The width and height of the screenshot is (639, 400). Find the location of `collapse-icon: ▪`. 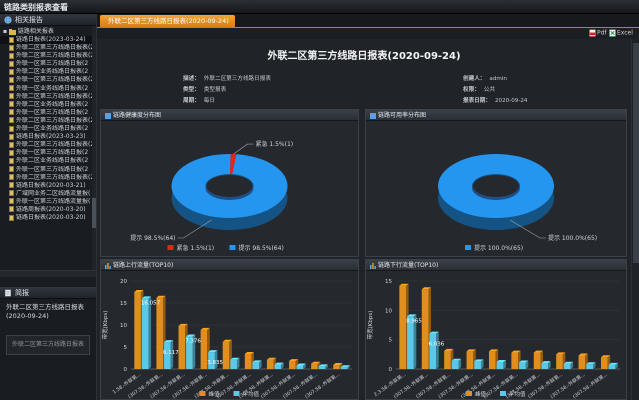

collapse-icon: ▪ is located at coordinates (5, 31).